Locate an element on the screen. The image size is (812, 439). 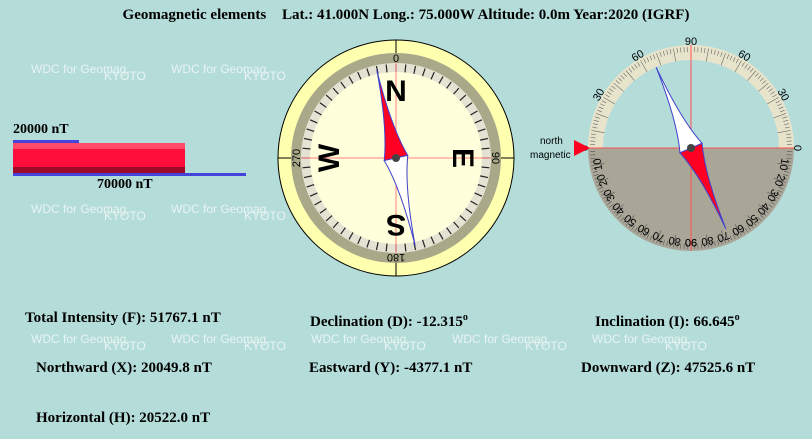
inclinometer-lower-label: 70 is located at coordinates (723, 236).